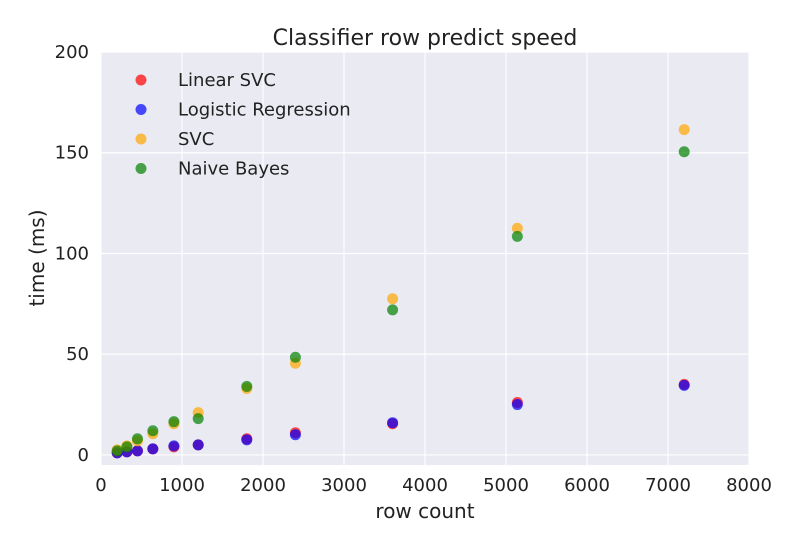  I want to click on x-tick-label: 3000, so click(344, 485).